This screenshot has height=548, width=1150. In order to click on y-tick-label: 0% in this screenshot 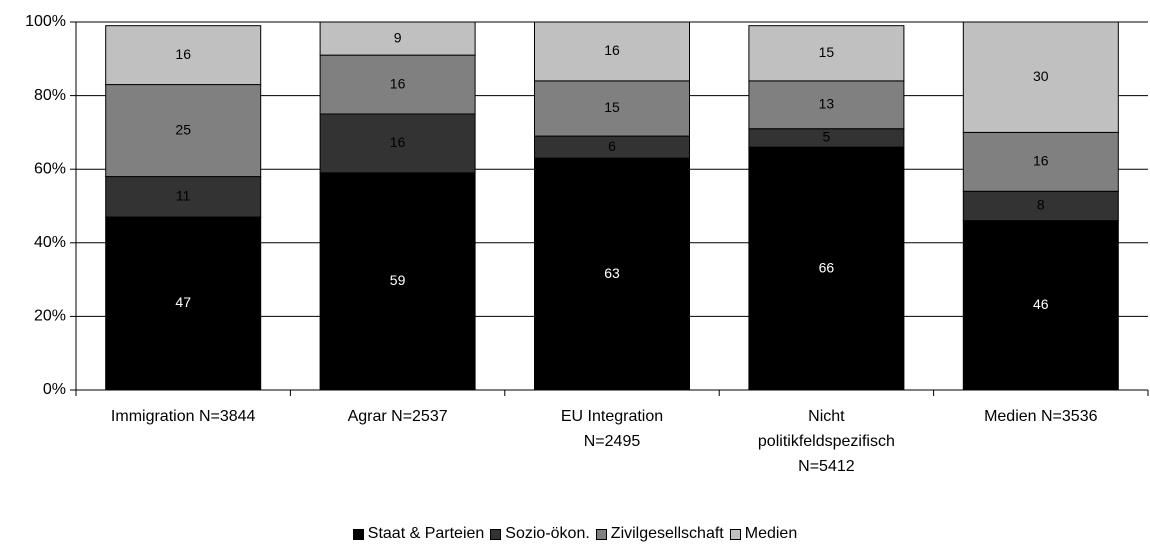, I will do `click(54, 389)`.